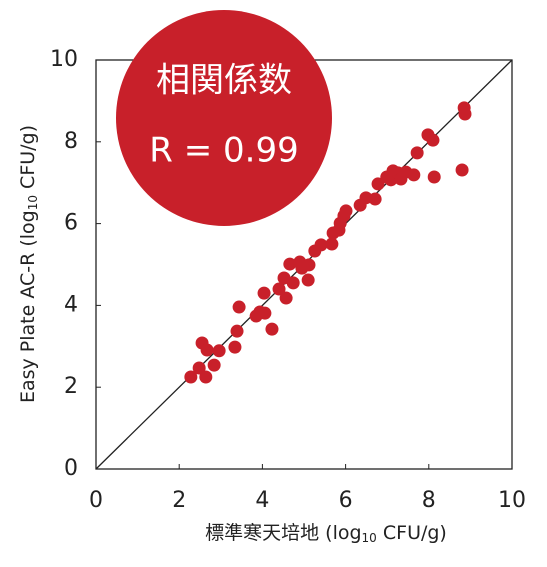 The image size is (547, 567). What do you see at coordinates (512, 500) in the screenshot?
I see `x-tick-label: 10` at bounding box center [512, 500].